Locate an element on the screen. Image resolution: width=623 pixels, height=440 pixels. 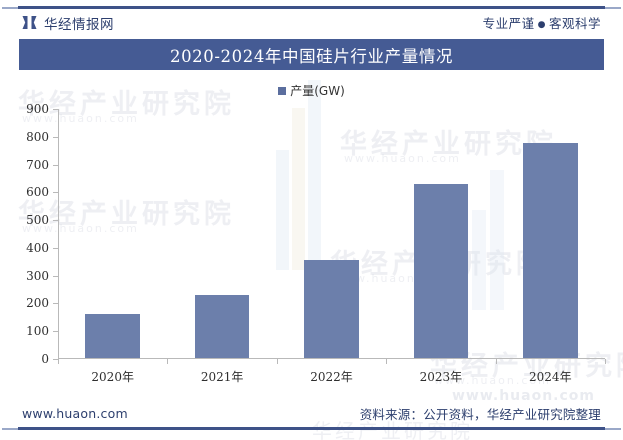
chart-title-bar: 2020-2024年中国硅片行业产量情况 is located at coordinates (311, 54).